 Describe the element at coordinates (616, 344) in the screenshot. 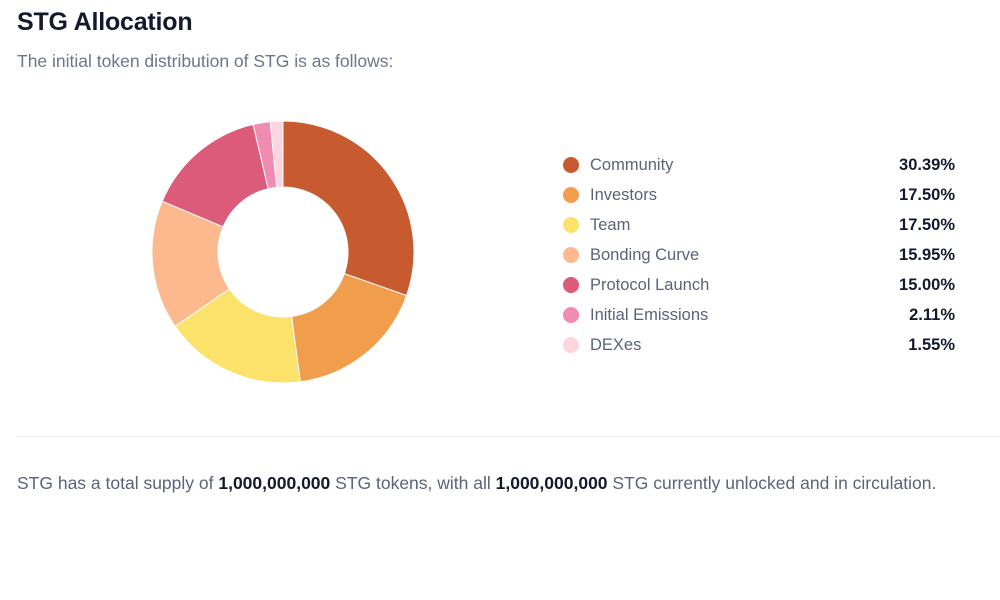

I see `legend-label: DEXes` at that location.